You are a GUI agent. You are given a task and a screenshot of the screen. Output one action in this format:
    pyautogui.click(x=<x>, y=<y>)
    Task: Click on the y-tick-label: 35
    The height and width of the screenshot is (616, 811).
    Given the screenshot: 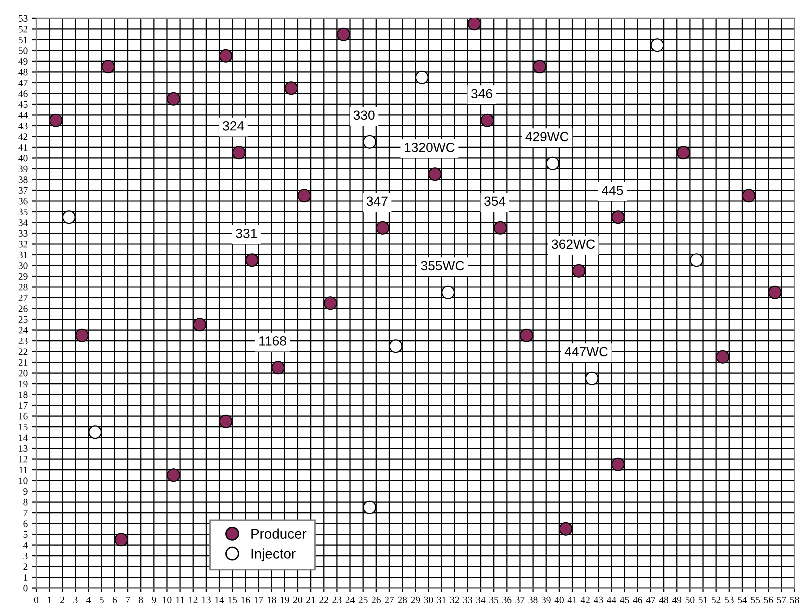 What is the action you would take?
    pyautogui.click(x=23, y=212)
    